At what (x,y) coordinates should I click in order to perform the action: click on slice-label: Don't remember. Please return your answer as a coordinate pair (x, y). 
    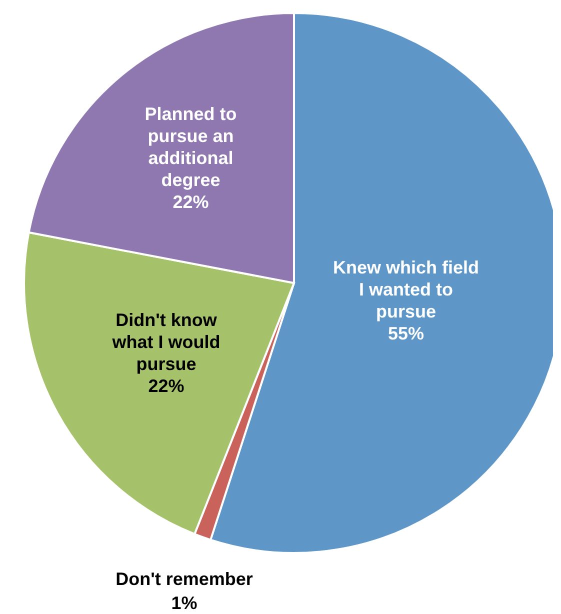
    Looking at the image, I should click on (184, 579).